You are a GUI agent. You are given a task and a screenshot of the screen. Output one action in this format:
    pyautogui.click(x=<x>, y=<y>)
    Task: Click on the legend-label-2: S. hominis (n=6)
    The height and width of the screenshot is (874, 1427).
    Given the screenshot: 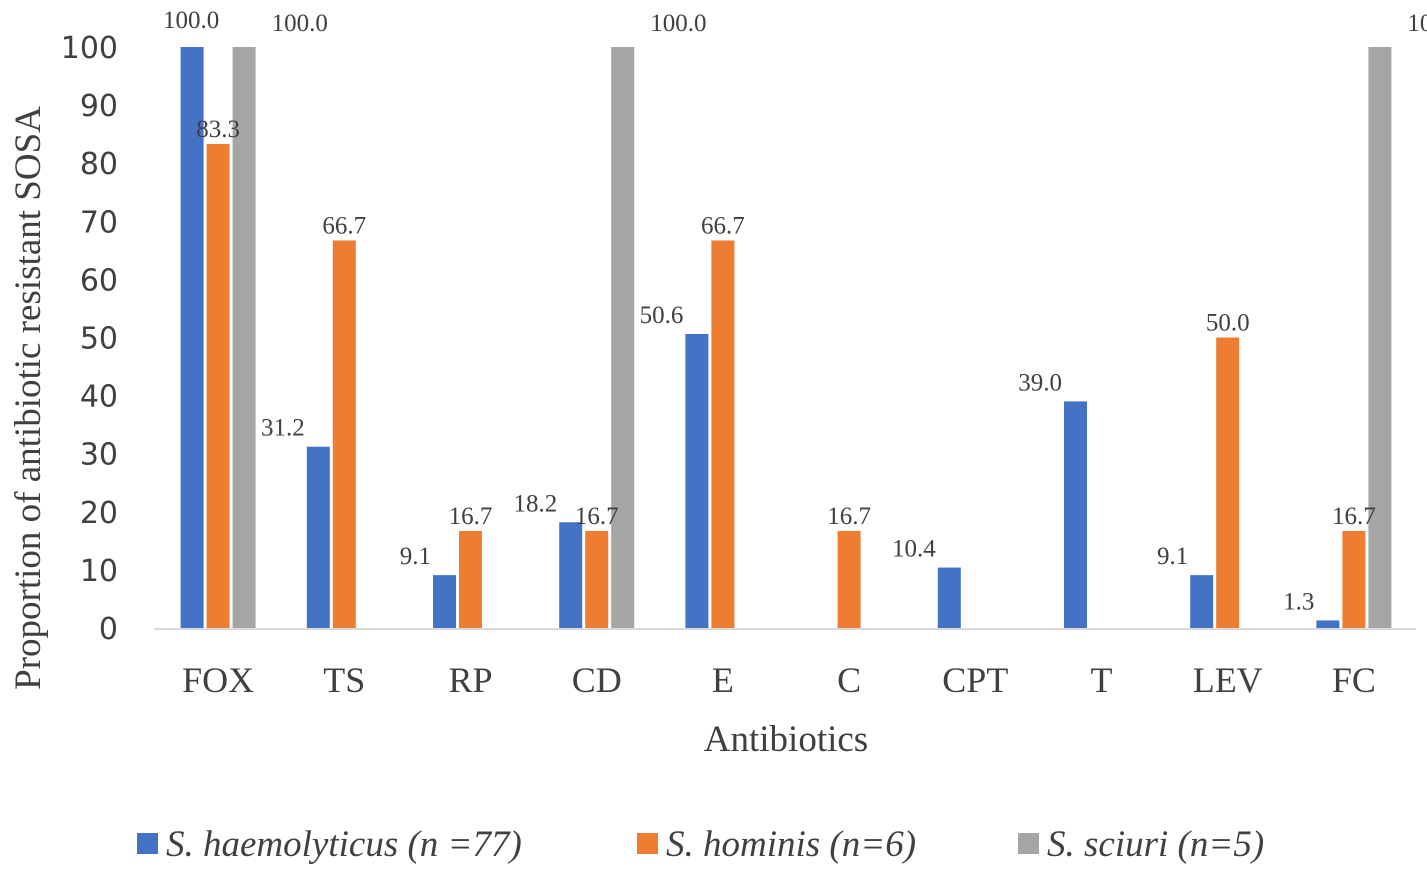 What is the action you would take?
    pyautogui.click(x=791, y=844)
    